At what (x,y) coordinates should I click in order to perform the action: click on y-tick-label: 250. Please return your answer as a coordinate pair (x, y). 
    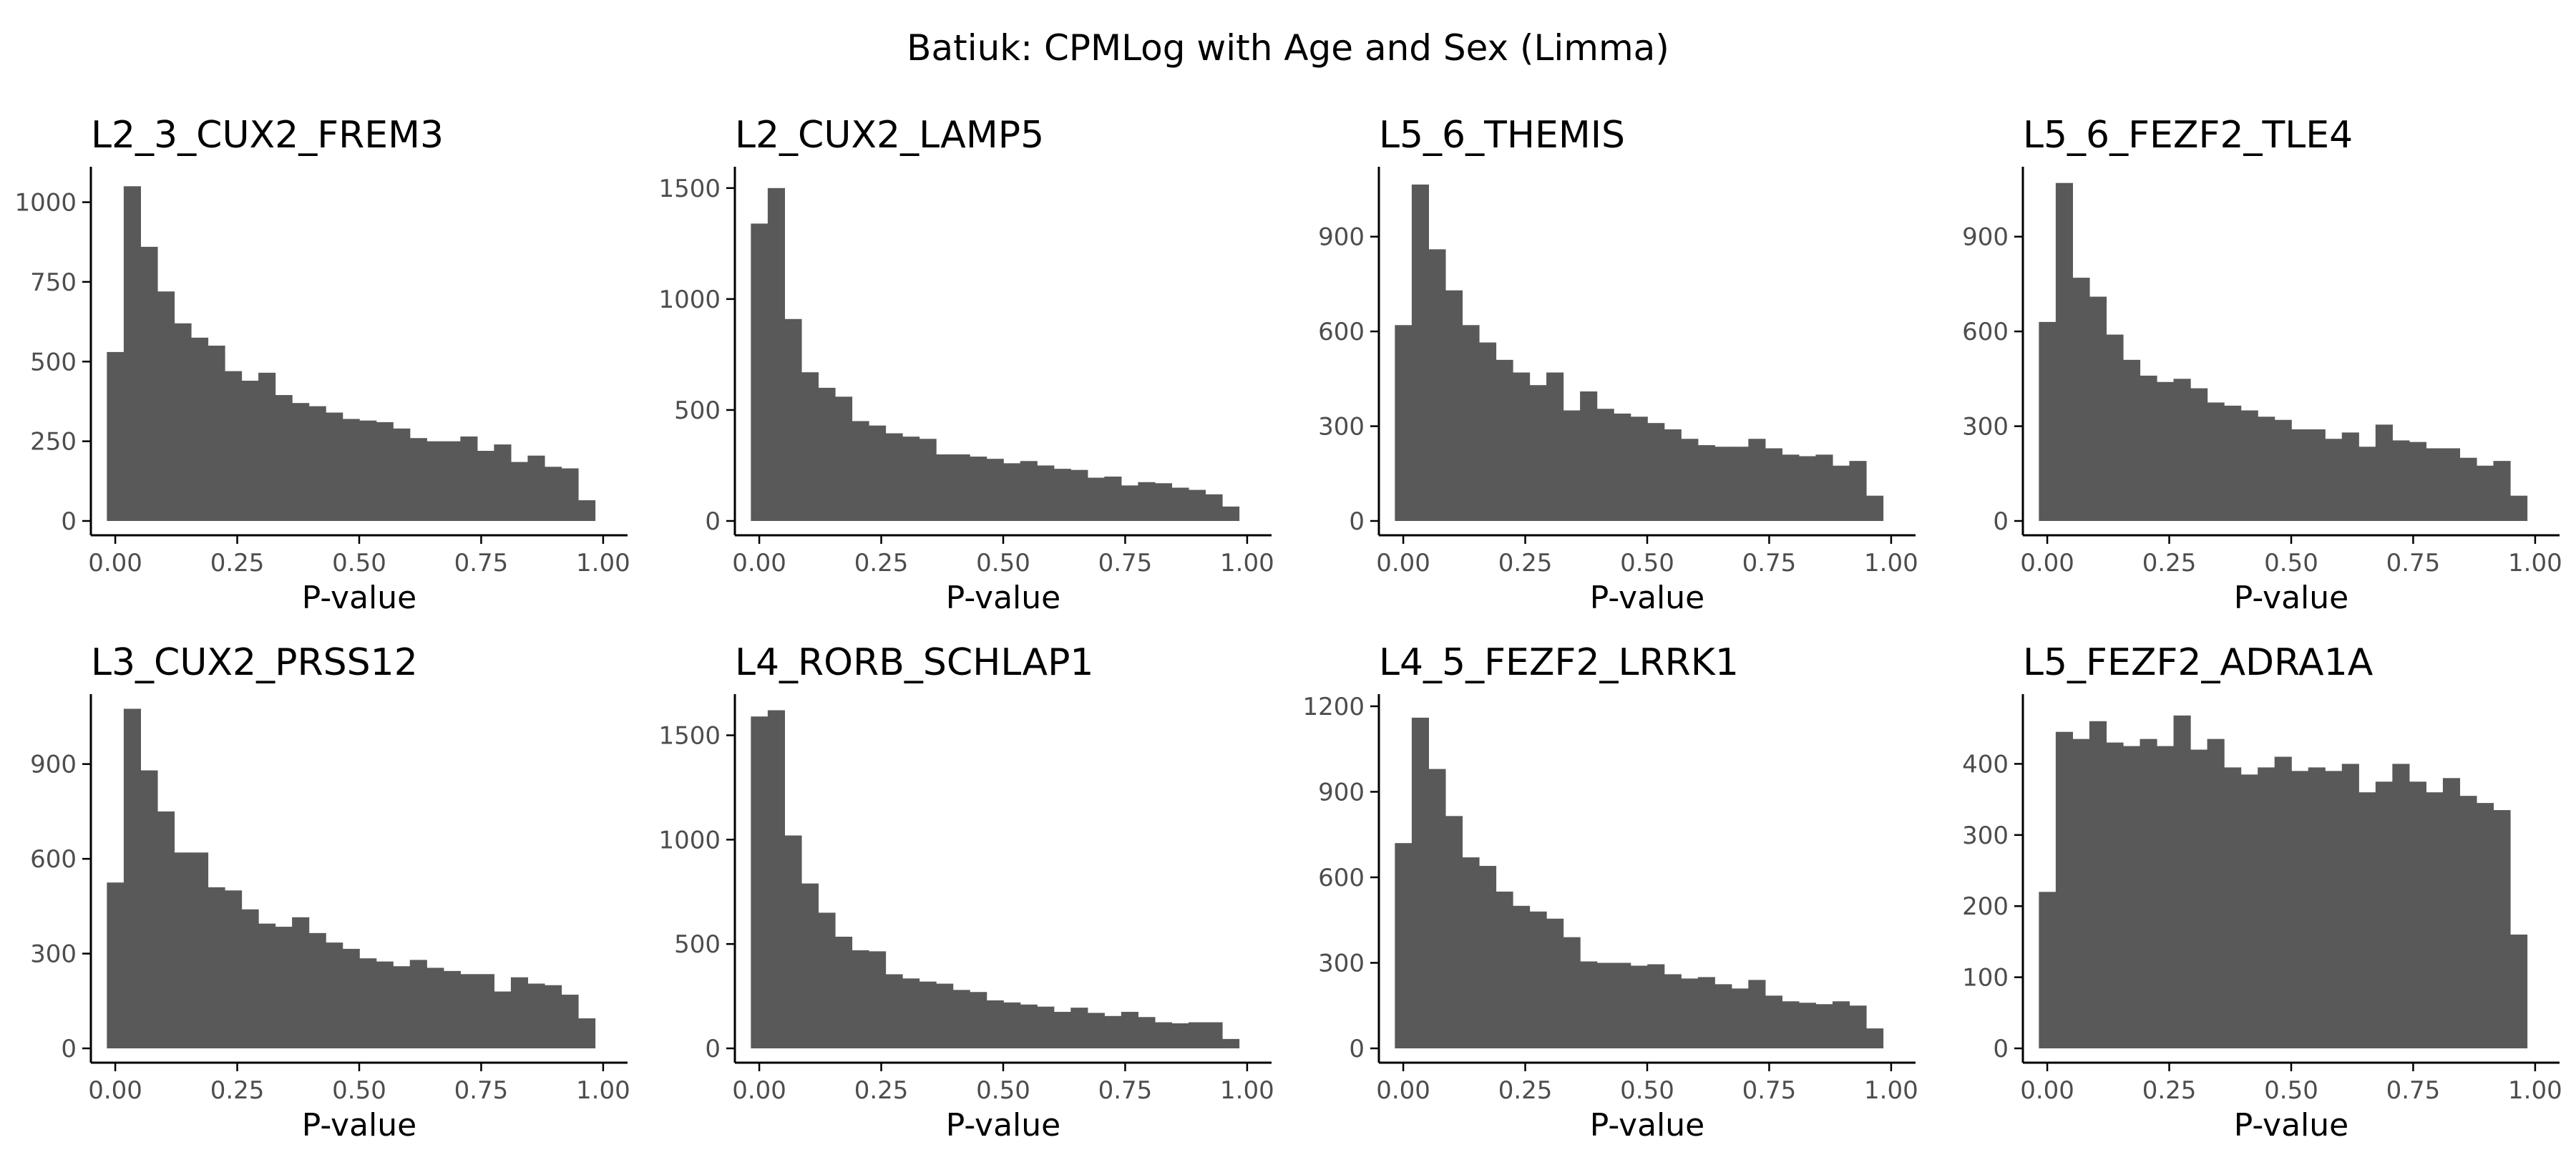
    Looking at the image, I should click on (53, 442).